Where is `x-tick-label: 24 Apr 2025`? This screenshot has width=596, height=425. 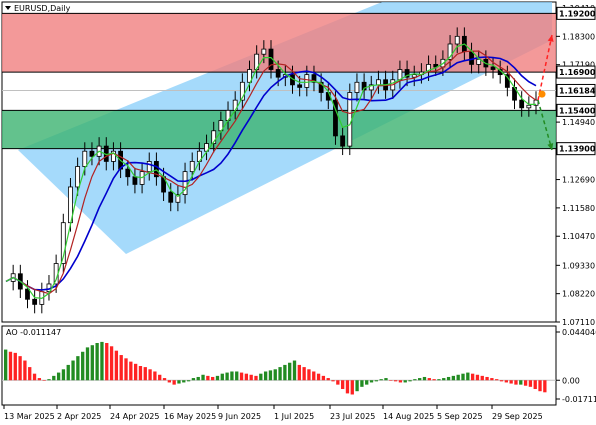 x-tick-label: 24 Apr 2025 is located at coordinates (134, 416).